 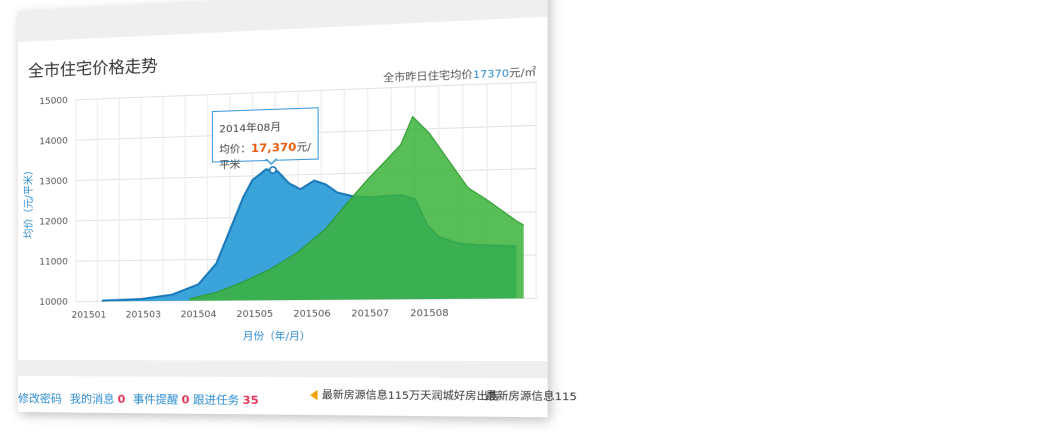 What do you see at coordinates (28, 202) in the screenshot?
I see `y-axis-label: 均价（元/平米）` at bounding box center [28, 202].